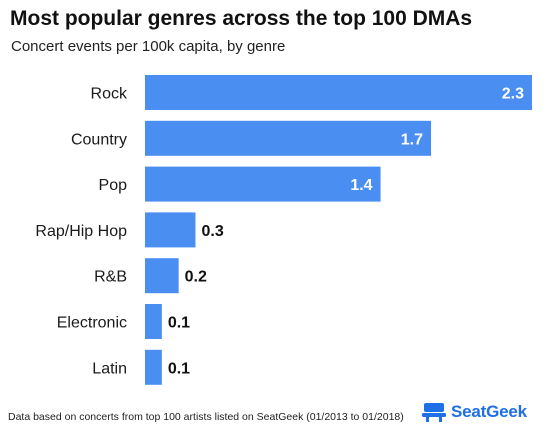 The image size is (551, 446). I want to click on category-label-country: Country, so click(99, 139).